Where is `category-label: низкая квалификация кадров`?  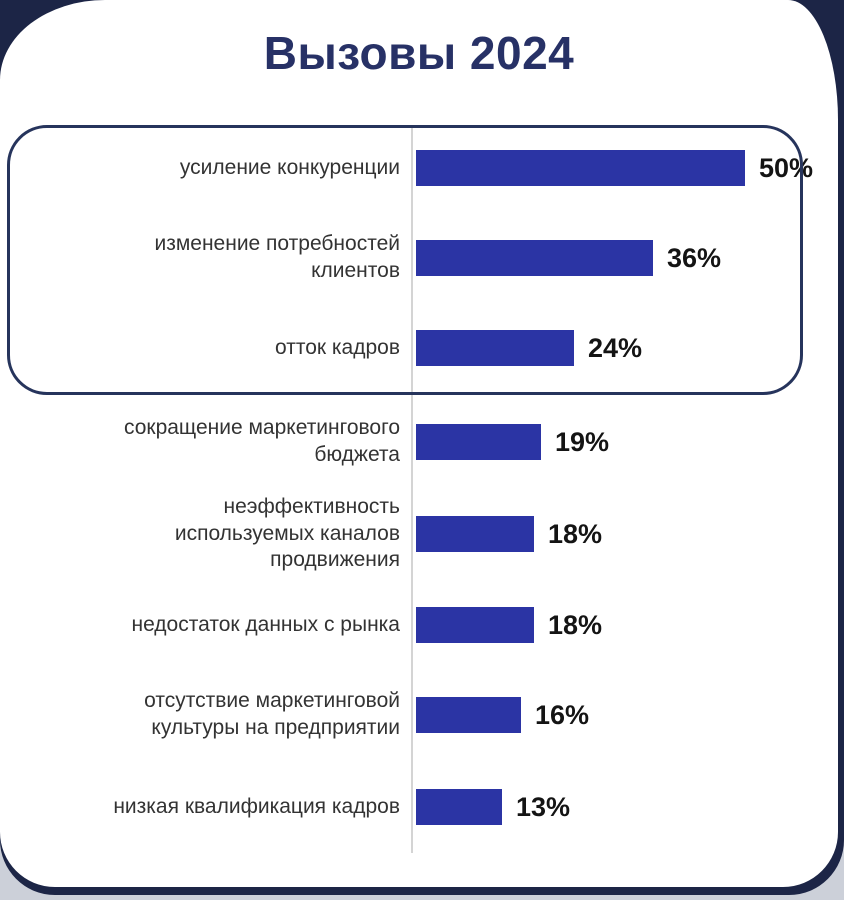 category-label: низкая квалификация кадров is located at coordinates (256, 806).